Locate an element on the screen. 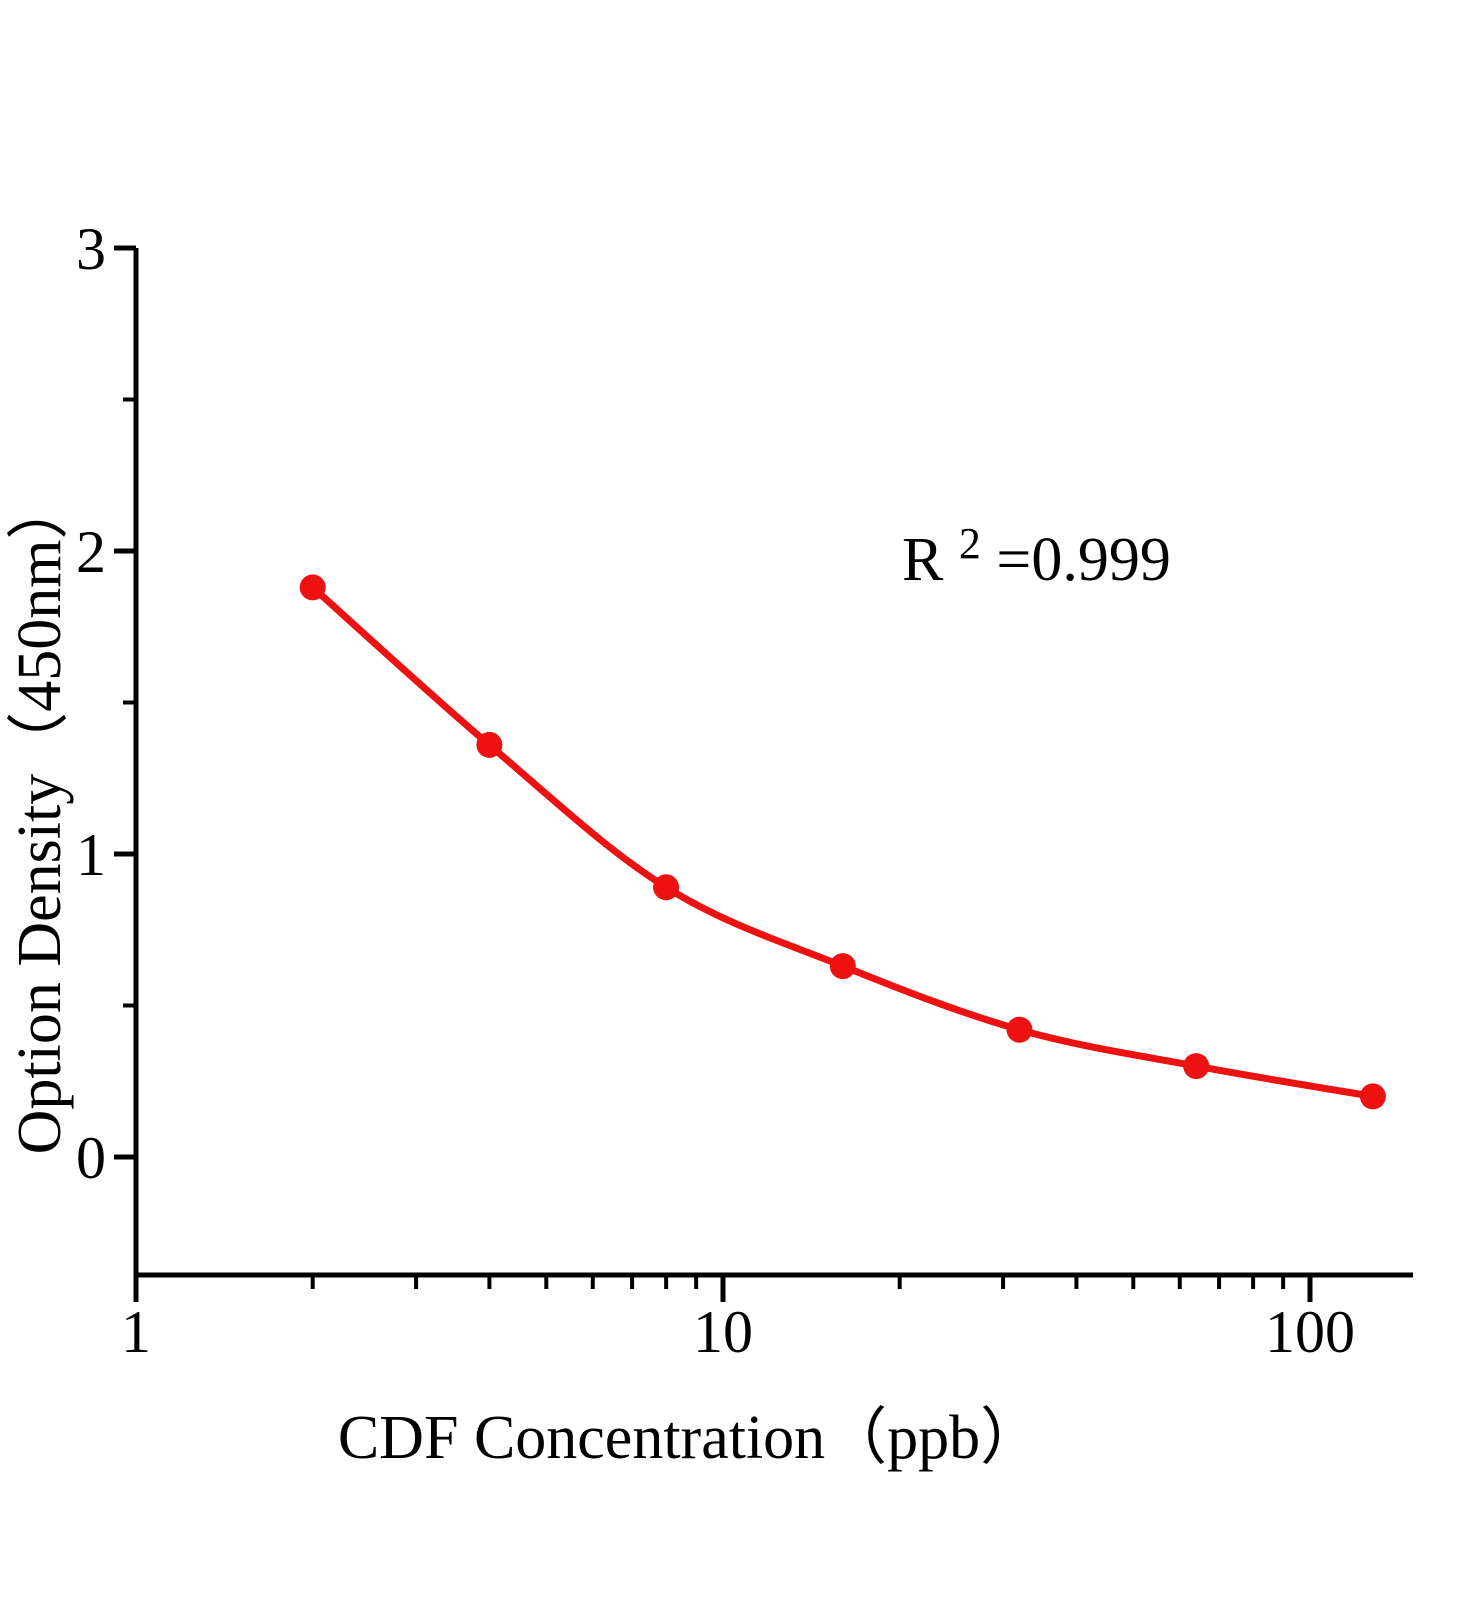  y-tick-label: 0 is located at coordinates (91, 1158).